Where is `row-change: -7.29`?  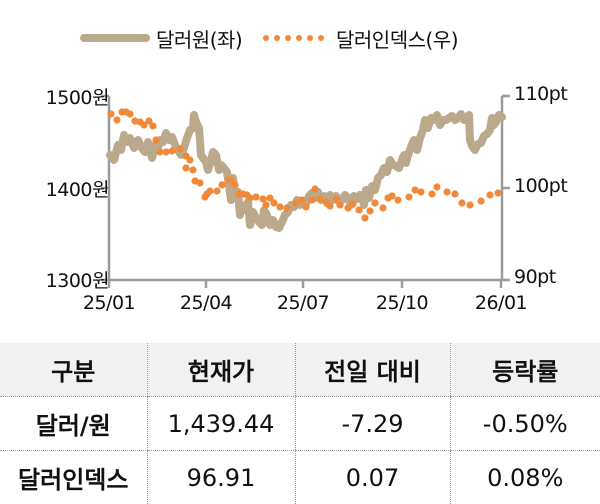 row-change: -7.29 is located at coordinates (372, 423).